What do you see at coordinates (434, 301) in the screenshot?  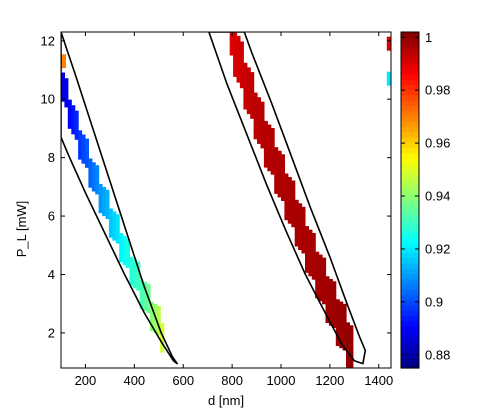 I see `colorbar-tick-label: 0.9` at bounding box center [434, 301].